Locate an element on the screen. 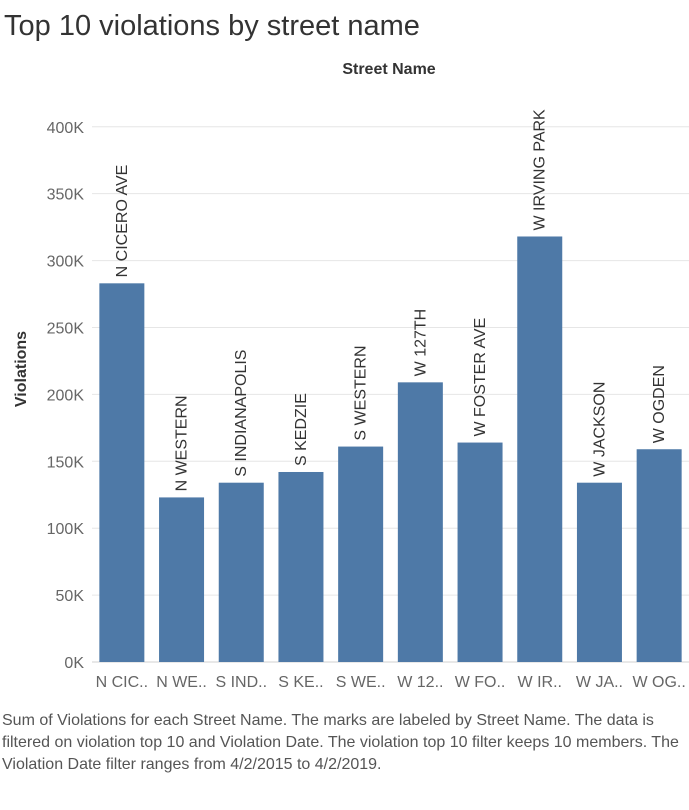  x-tick-label: W FO.. is located at coordinates (480, 682).